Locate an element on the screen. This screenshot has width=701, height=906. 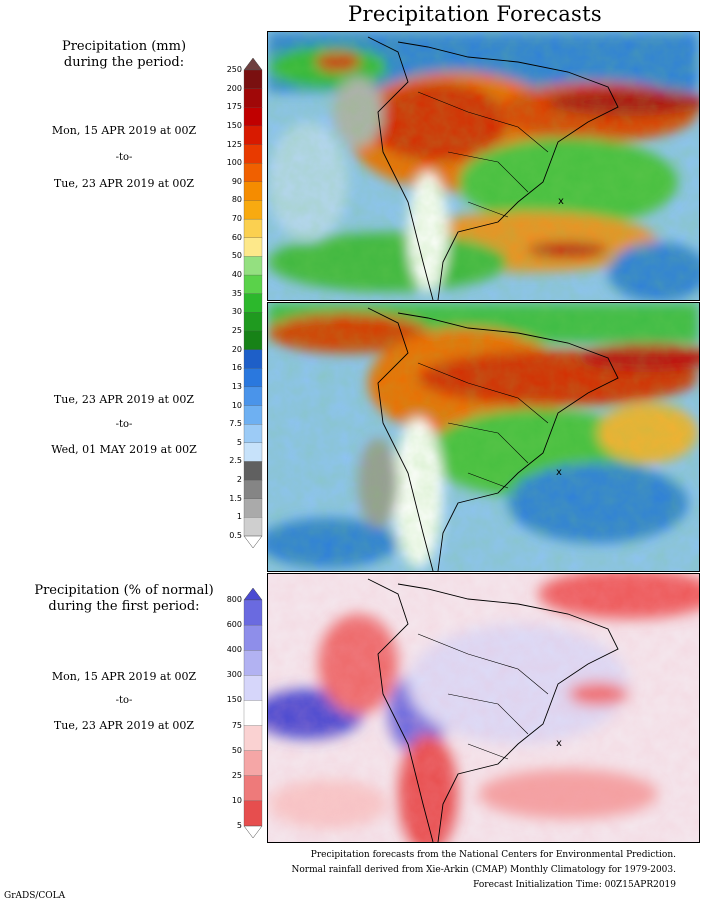
page-title: Precipitation Forecasts is located at coordinates (475, 14).